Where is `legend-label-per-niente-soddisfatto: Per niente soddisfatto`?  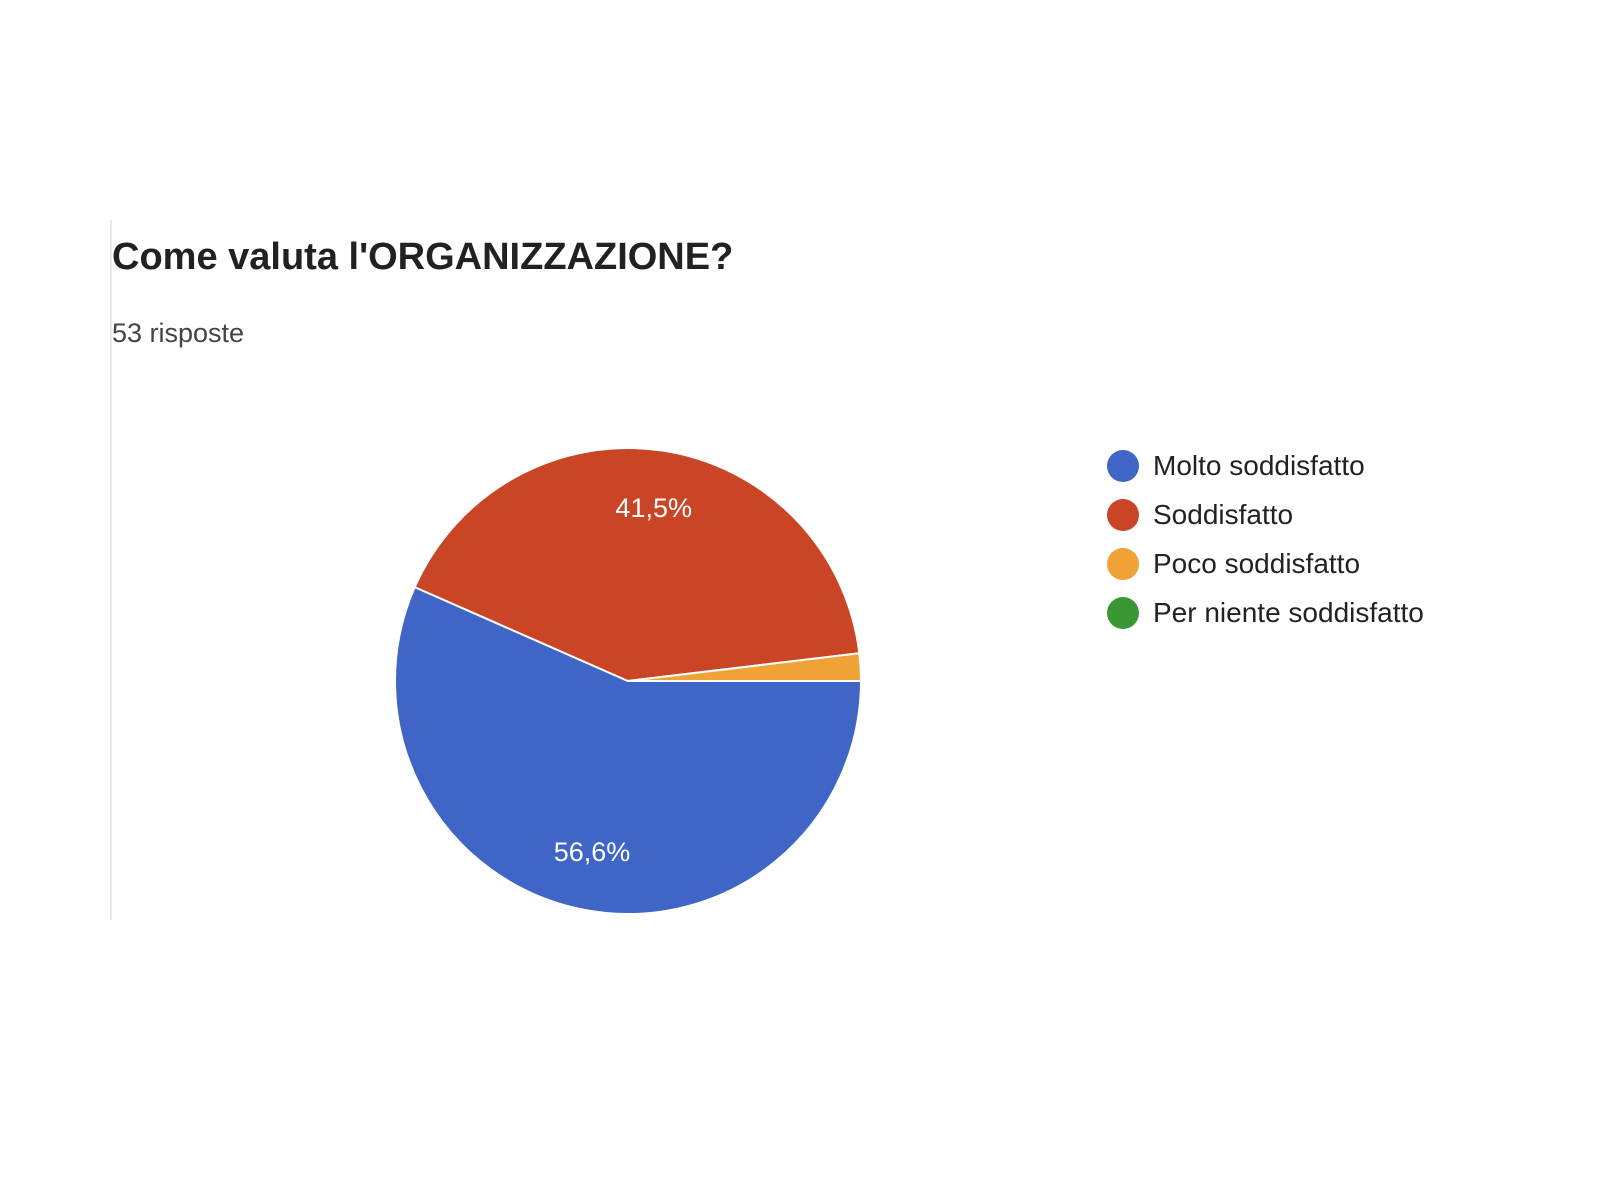
legend-label-per-niente-soddisfatto: Per niente soddisfatto is located at coordinates (1288, 612).